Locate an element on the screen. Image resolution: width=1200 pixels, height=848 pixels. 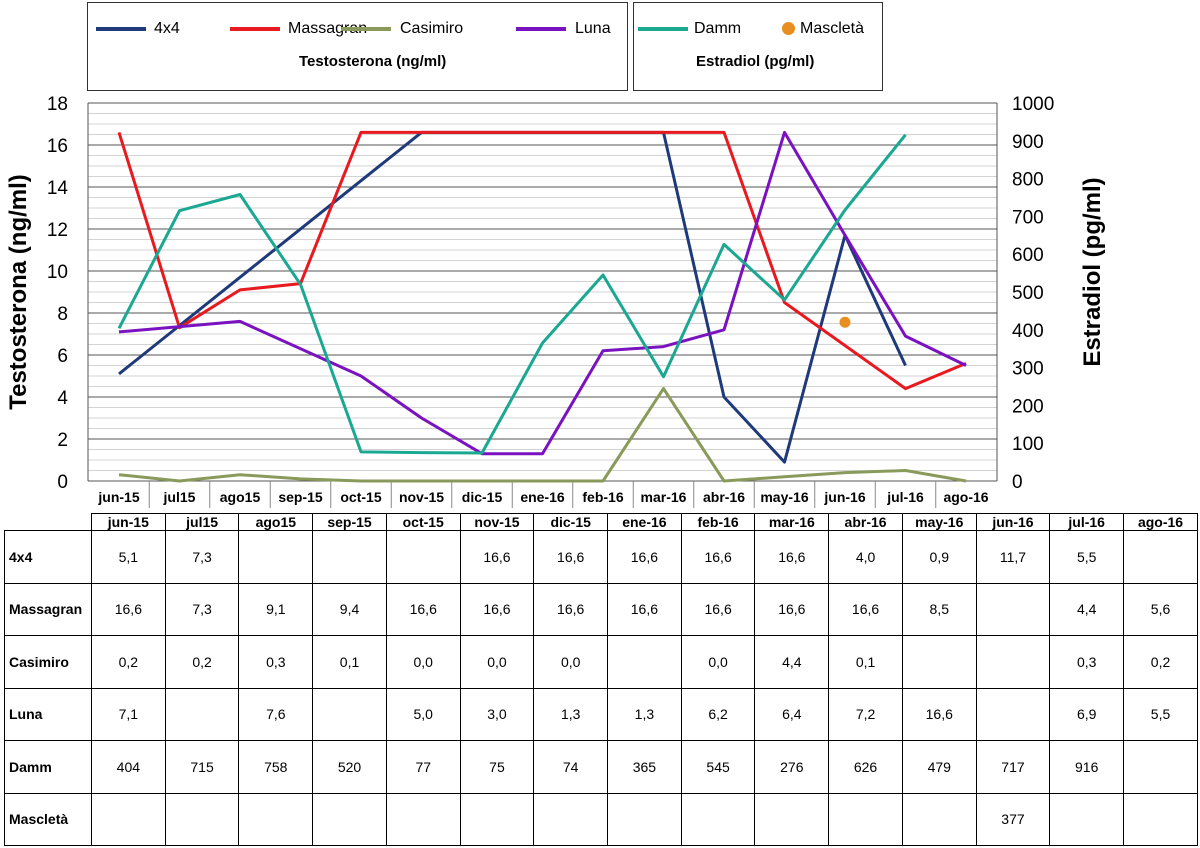
legend-swatch-damm is located at coordinates (663, 29).